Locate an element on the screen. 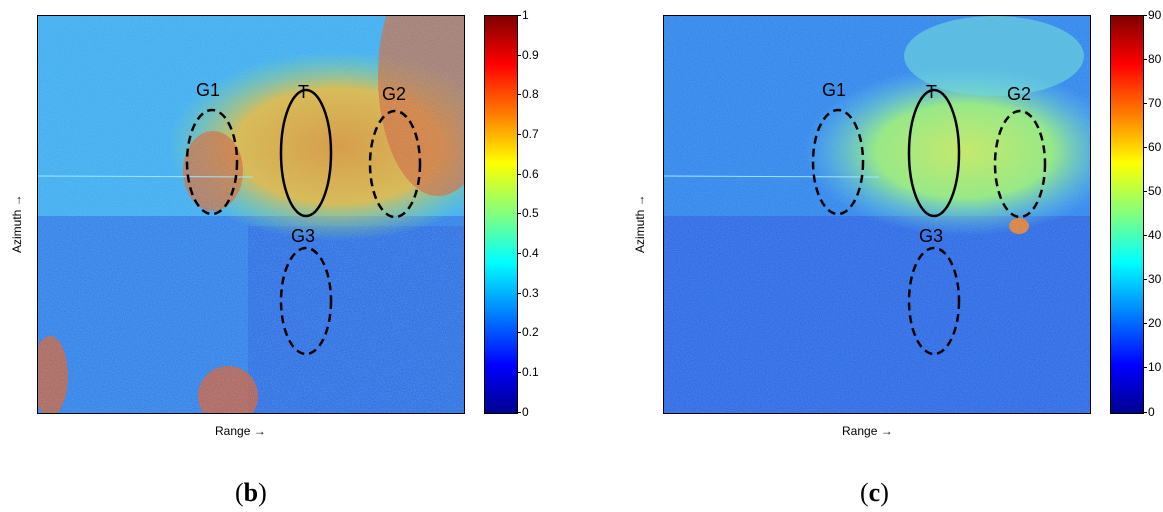 This screenshot has height=512, width=1163. colorbar-tick: 20 is located at coordinates (1152, 323).